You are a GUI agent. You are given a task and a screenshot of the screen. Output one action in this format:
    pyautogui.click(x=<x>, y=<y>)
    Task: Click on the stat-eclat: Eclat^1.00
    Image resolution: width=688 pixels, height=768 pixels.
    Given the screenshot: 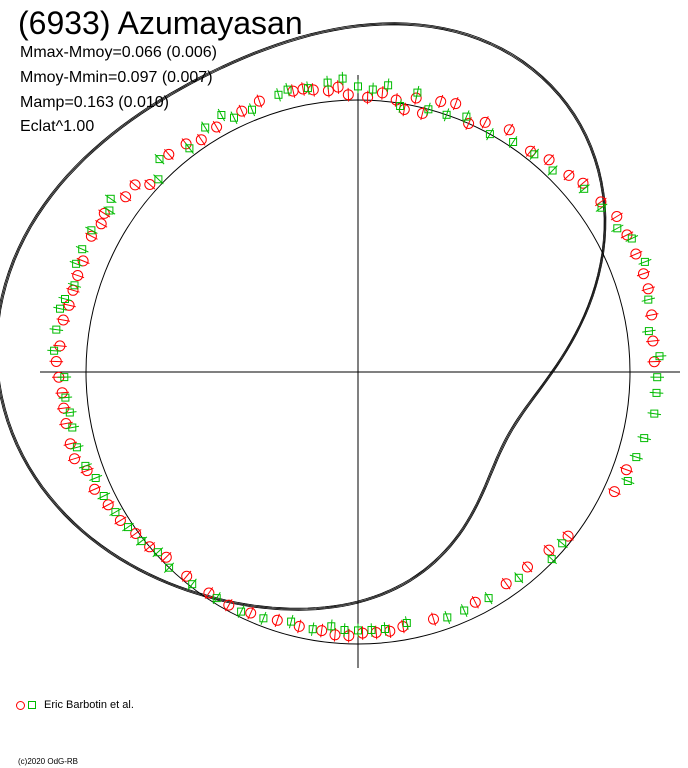 What is the action you would take?
    pyautogui.click(x=57, y=126)
    